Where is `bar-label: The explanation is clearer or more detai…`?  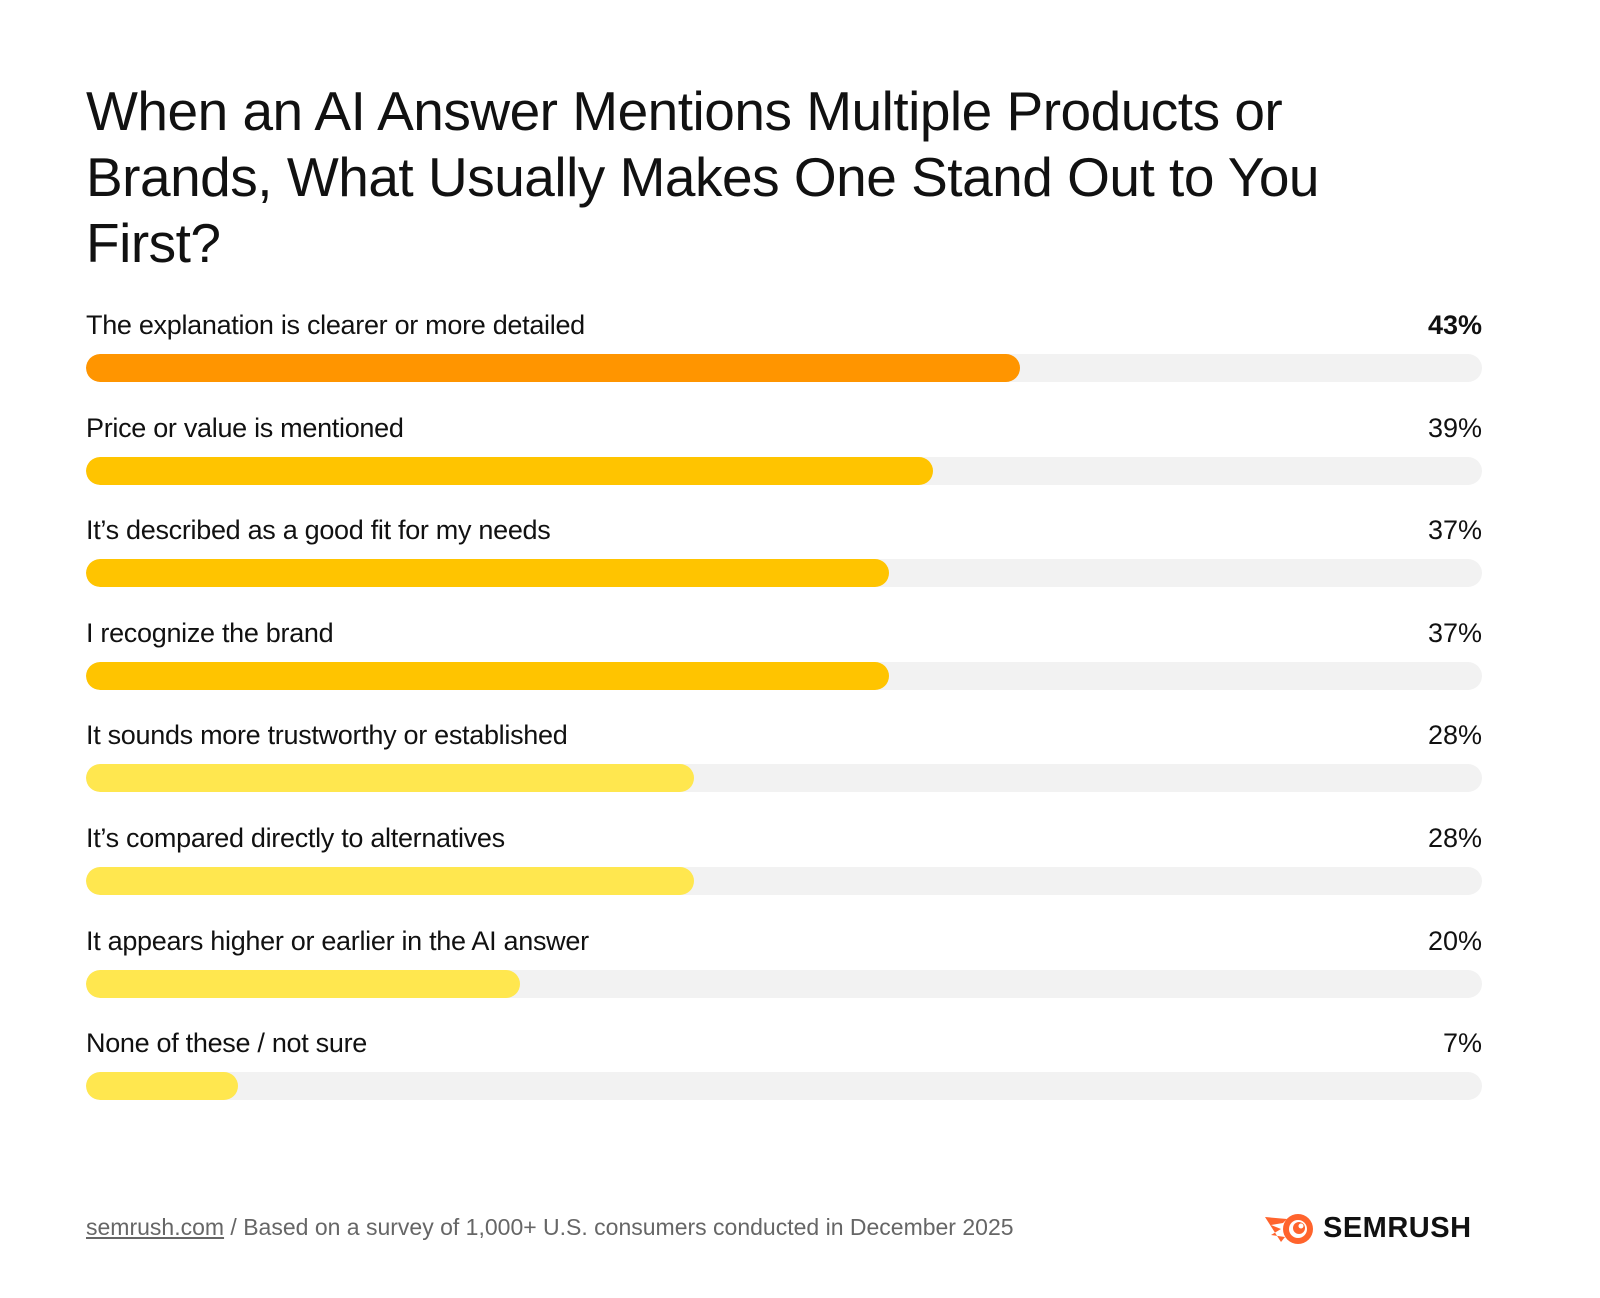
bar-label: The explanation is clearer or more detai… is located at coordinates (335, 325).